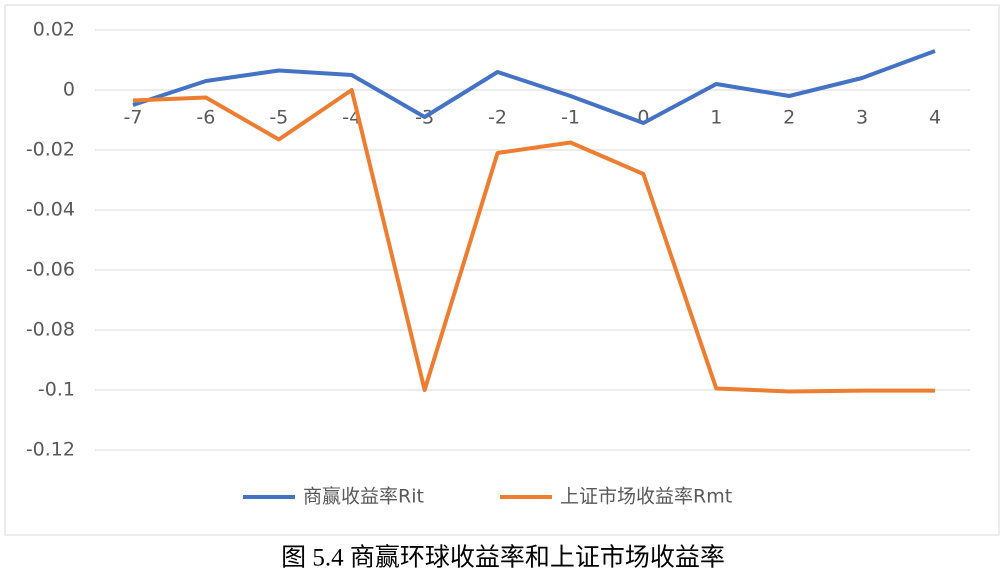  I want to click on x-tick-label: 1, so click(716, 118).